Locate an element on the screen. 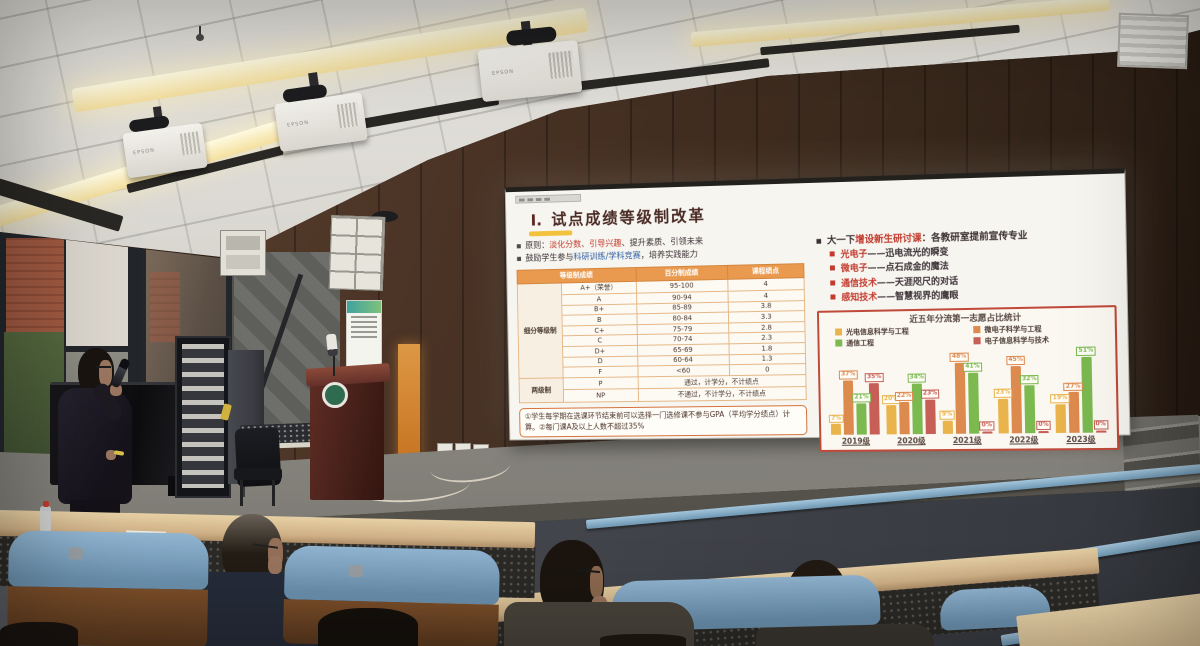 The width and height of the screenshot is (1200, 646). orange-lit-strip is located at coordinates (409, 408).